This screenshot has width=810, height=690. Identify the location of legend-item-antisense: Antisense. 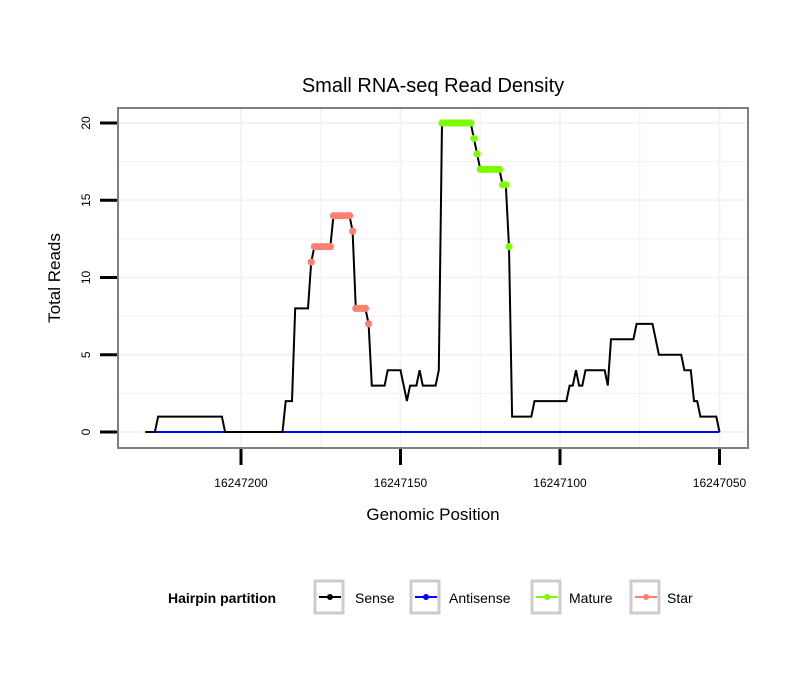
(460, 597).